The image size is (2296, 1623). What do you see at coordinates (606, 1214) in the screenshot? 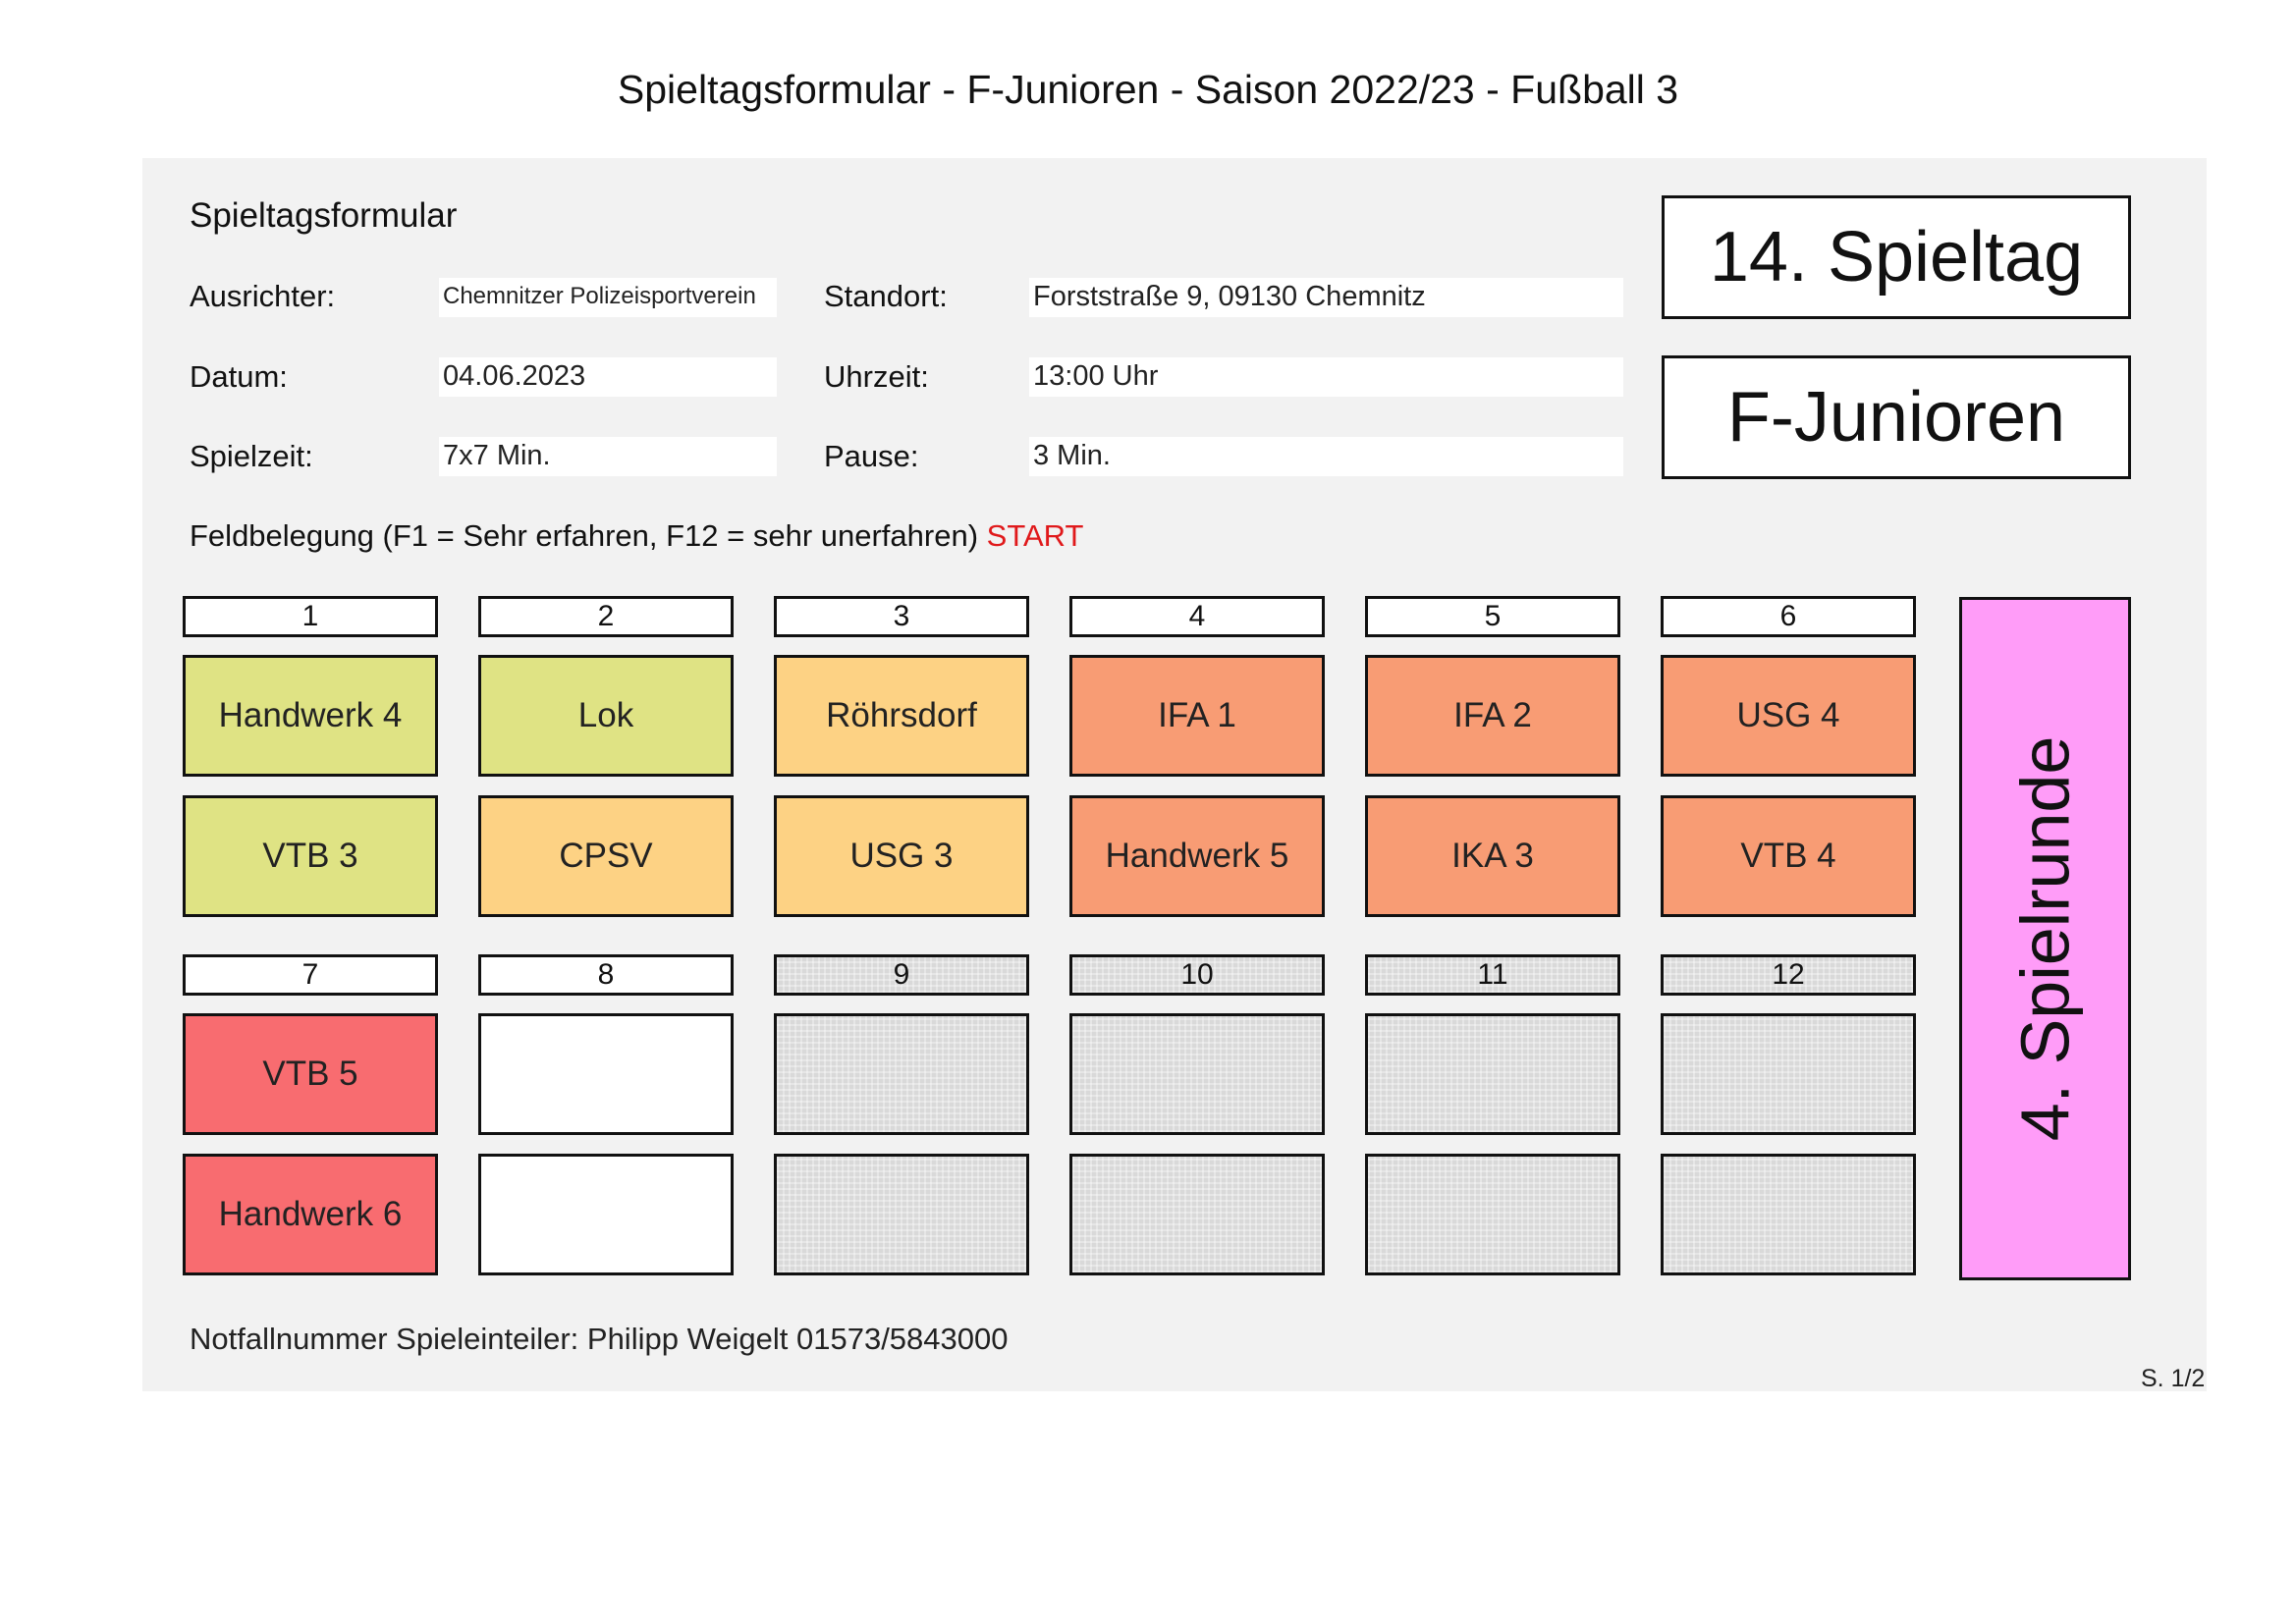
I see `field-8-team-b` at bounding box center [606, 1214].